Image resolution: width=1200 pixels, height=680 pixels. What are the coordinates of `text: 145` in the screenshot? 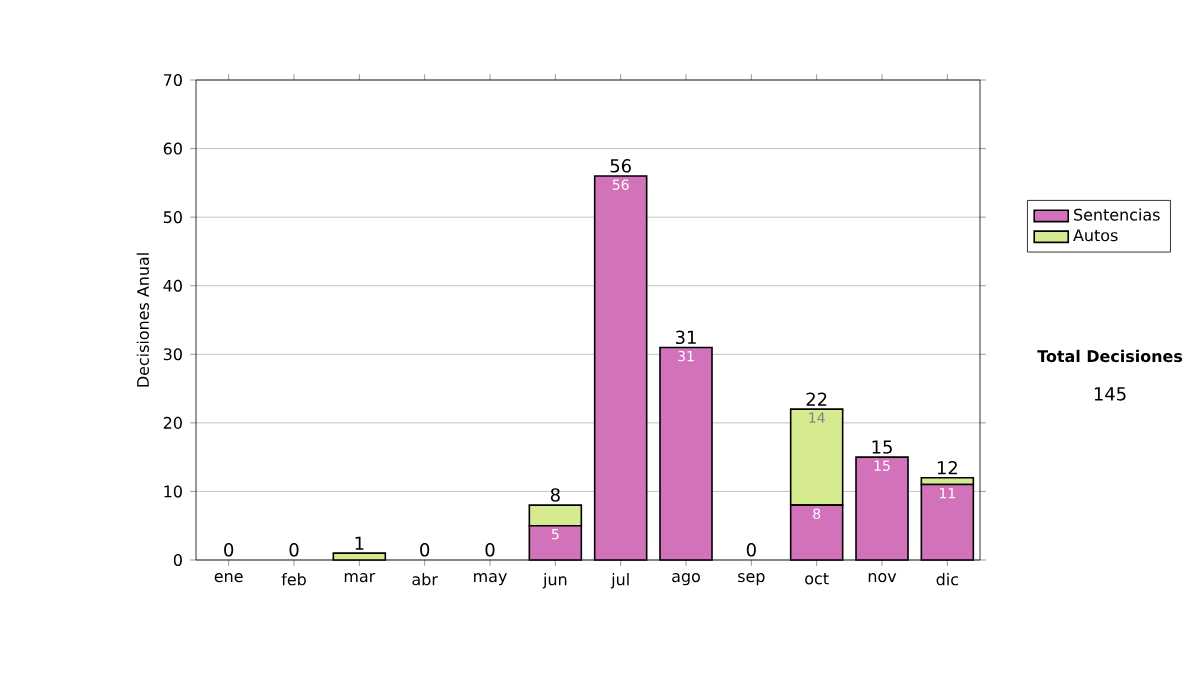 It's located at (1110, 394).